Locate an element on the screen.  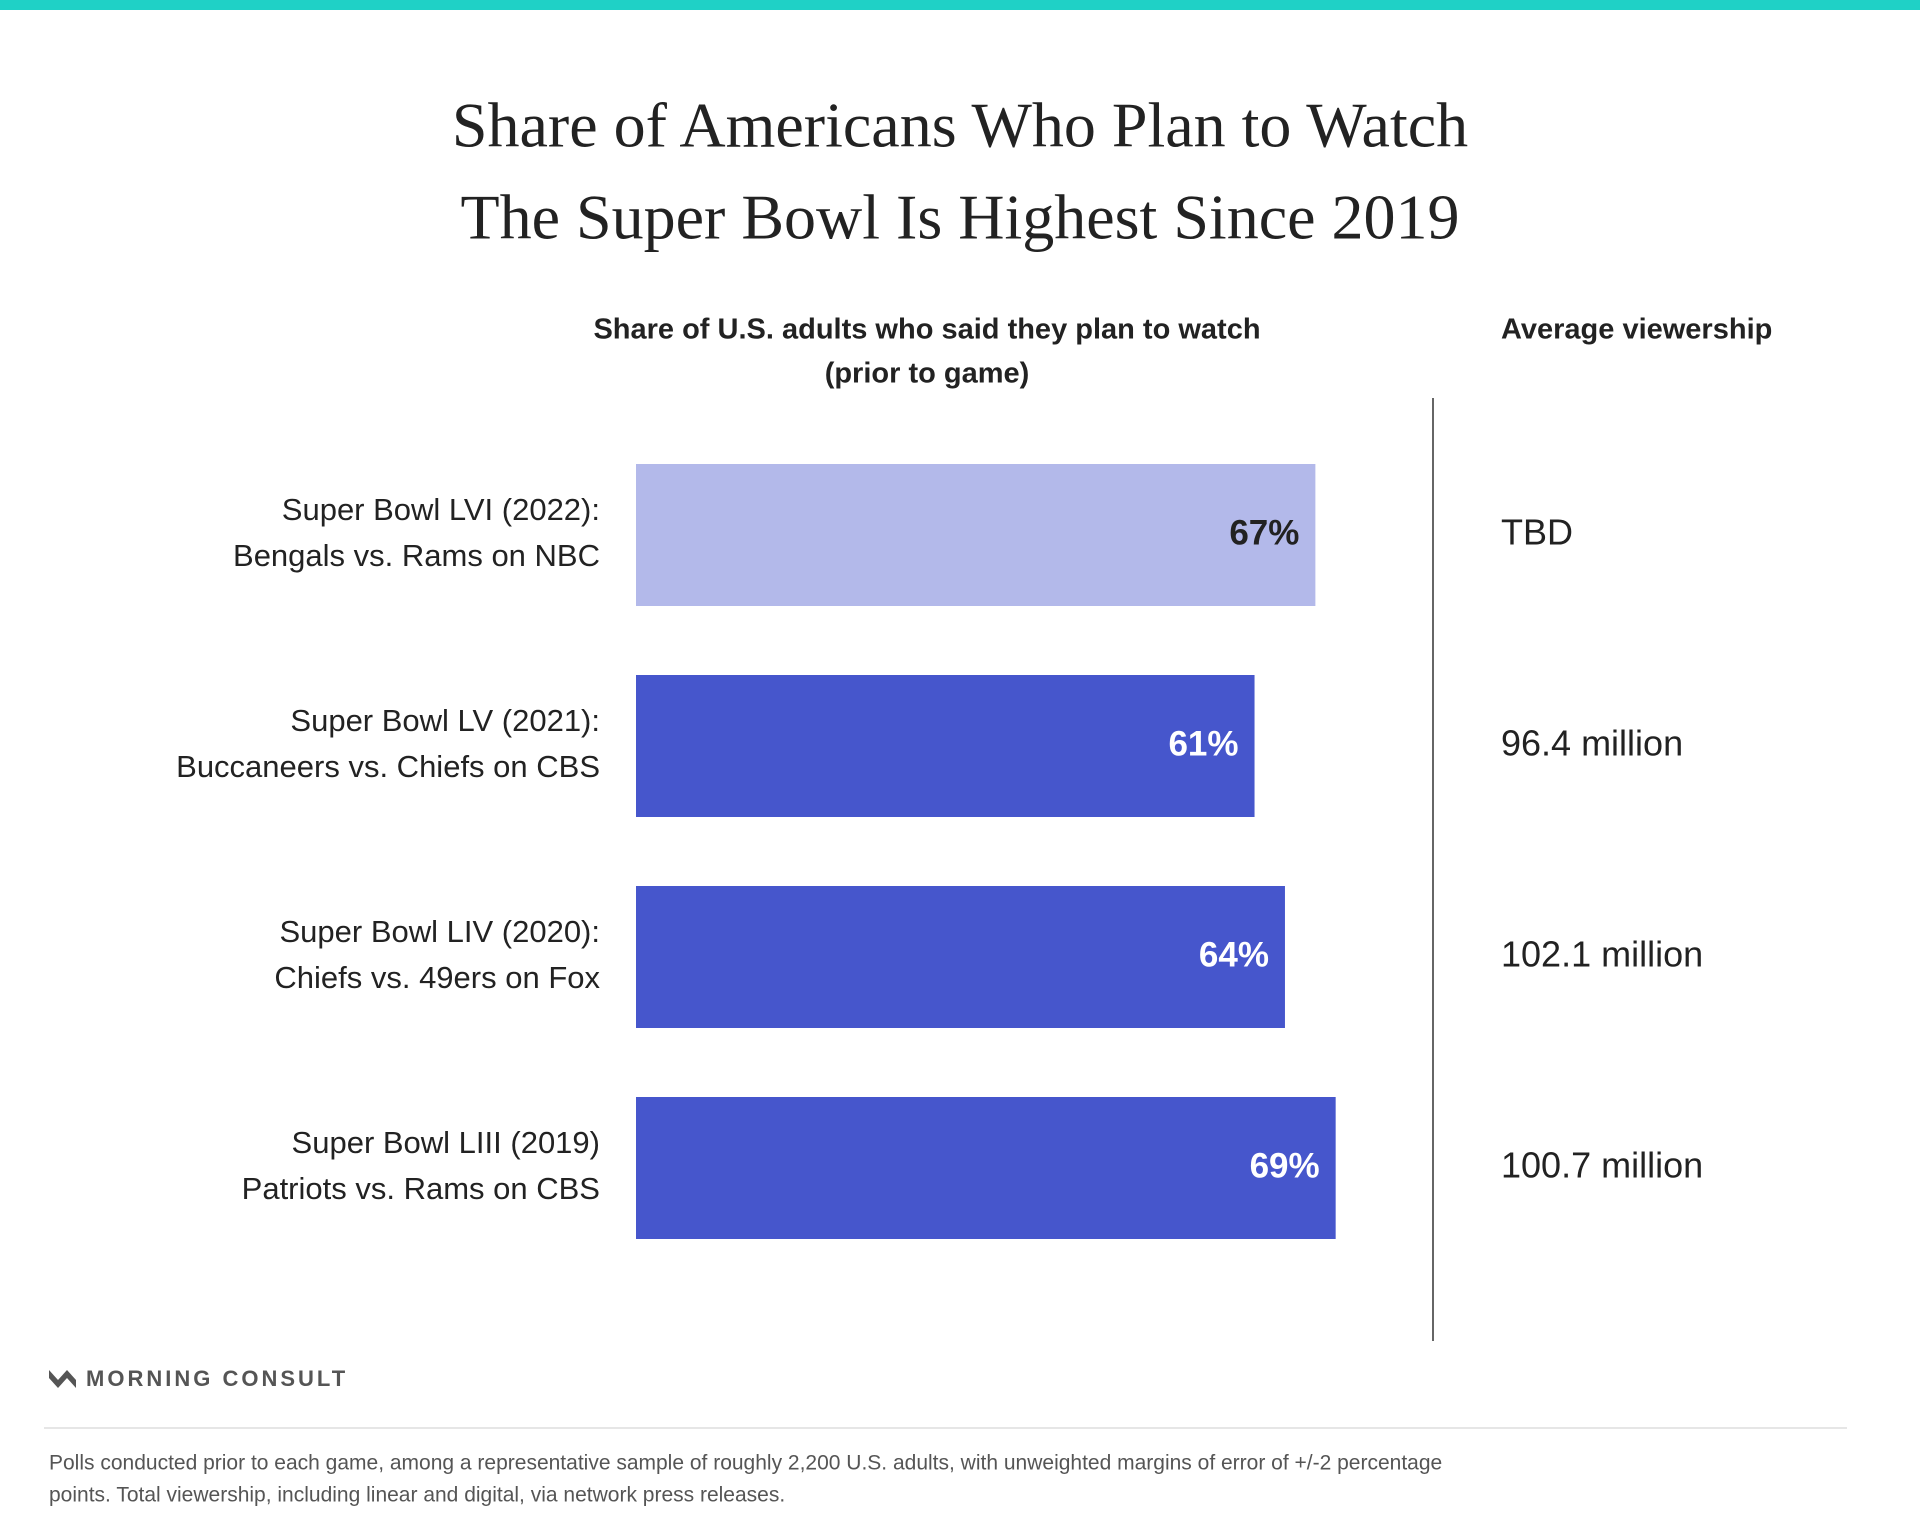
side-header: Average viewership is located at coordinates (1636, 330).